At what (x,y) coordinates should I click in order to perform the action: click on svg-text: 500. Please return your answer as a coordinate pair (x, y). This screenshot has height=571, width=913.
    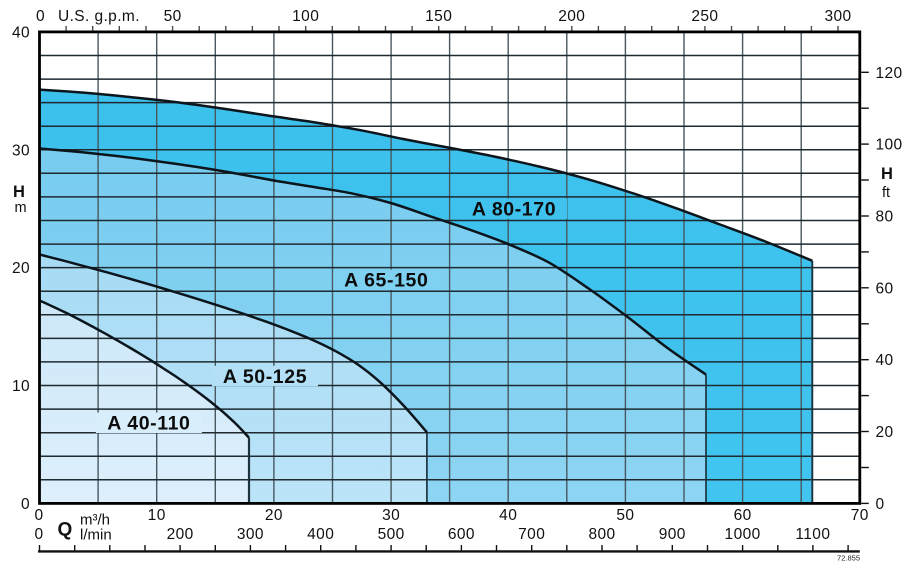
    Looking at the image, I should click on (391, 534).